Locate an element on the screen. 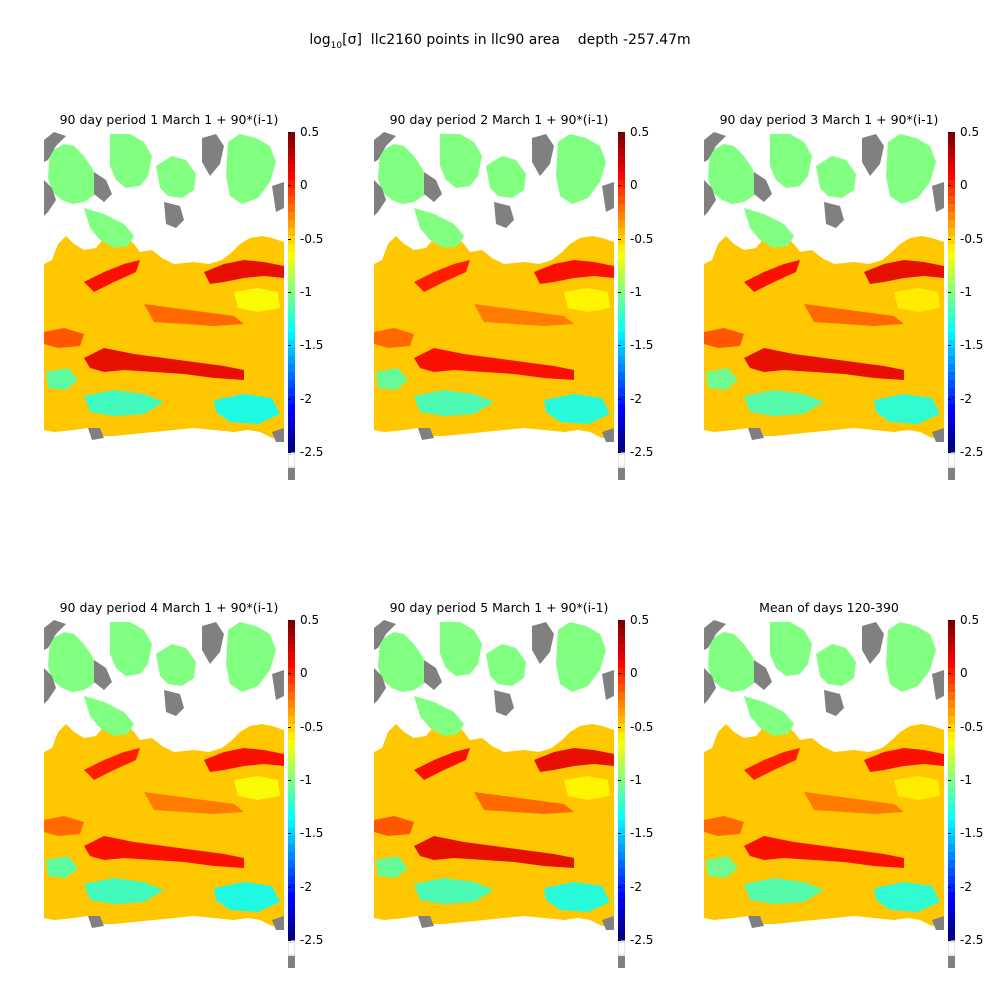 The width and height of the screenshot is (1000, 1000). colorbar-tick-label: -2.5 is located at coordinates (312, 452).